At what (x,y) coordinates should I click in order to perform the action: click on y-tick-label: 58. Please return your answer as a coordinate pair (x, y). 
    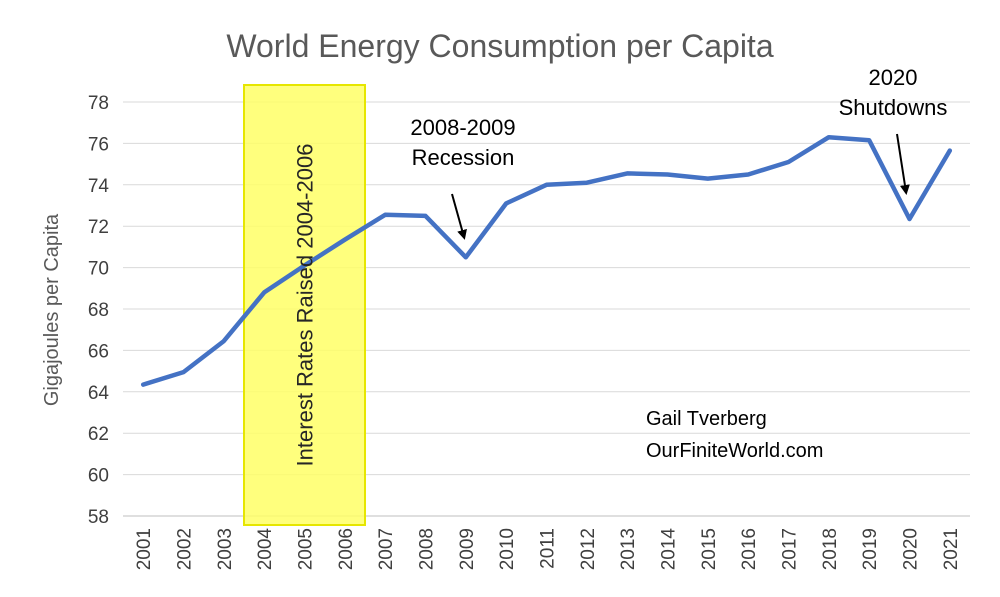
    Looking at the image, I should click on (98, 517).